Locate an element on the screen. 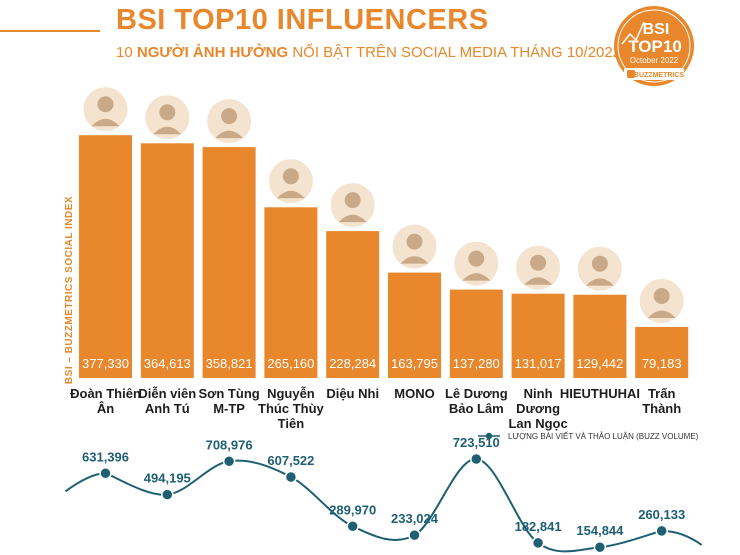 This screenshot has width=740, height=555. category-label: Lan Ngọc is located at coordinates (537, 423).